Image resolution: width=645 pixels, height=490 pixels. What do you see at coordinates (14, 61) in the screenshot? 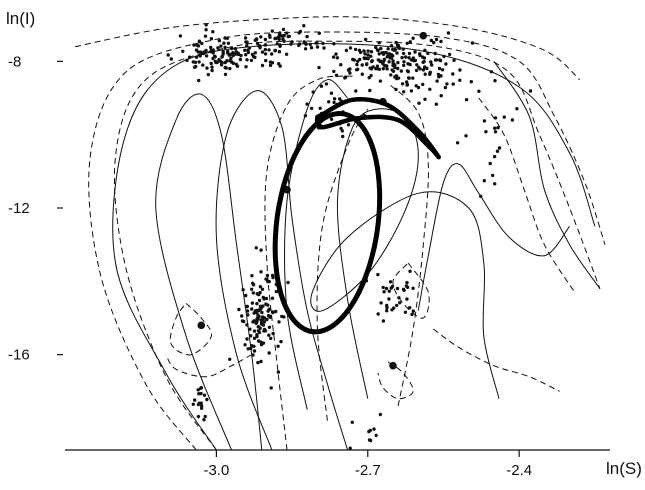
I see `y-tick-label: -8` at bounding box center [14, 61].